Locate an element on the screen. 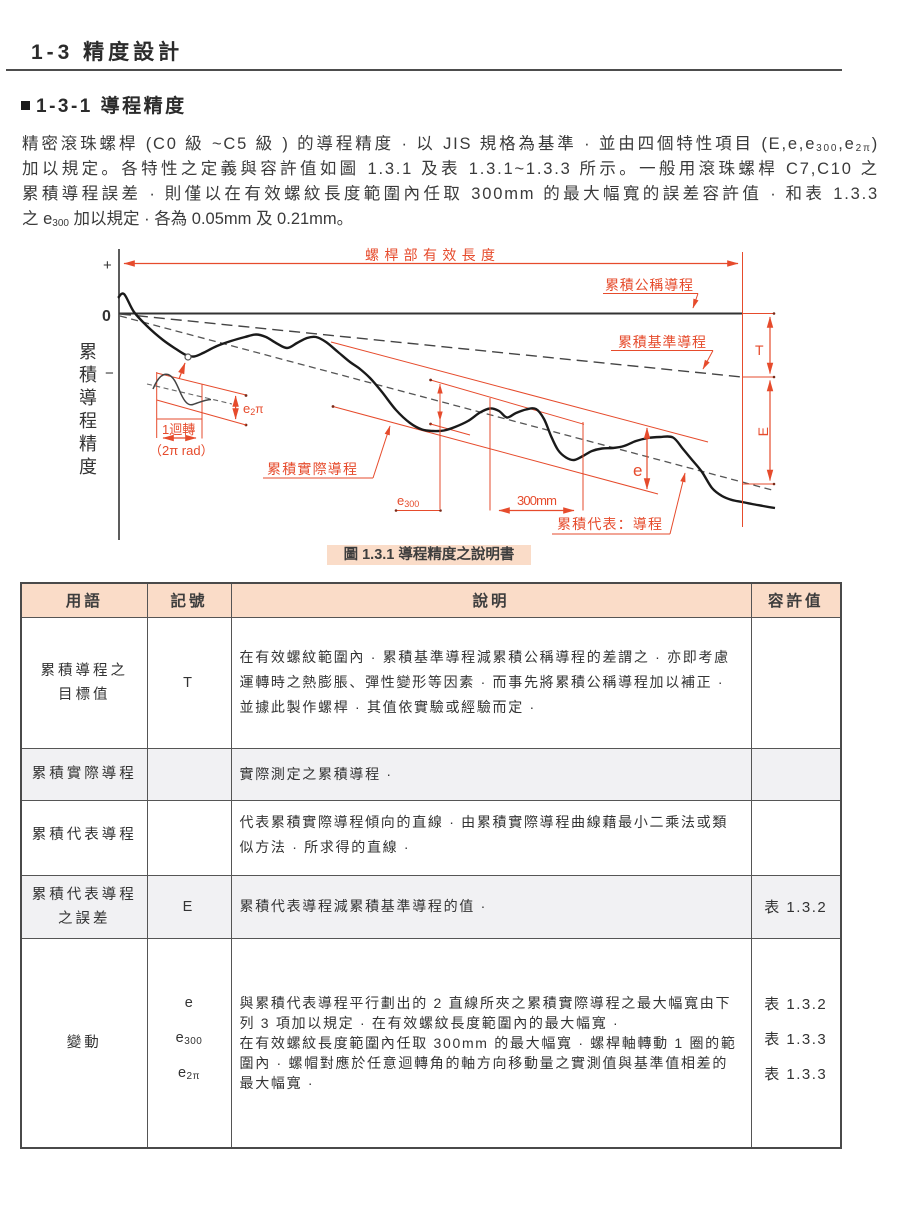 This screenshot has height=1206, width=900. svg-text: e2π is located at coordinates (253, 409).